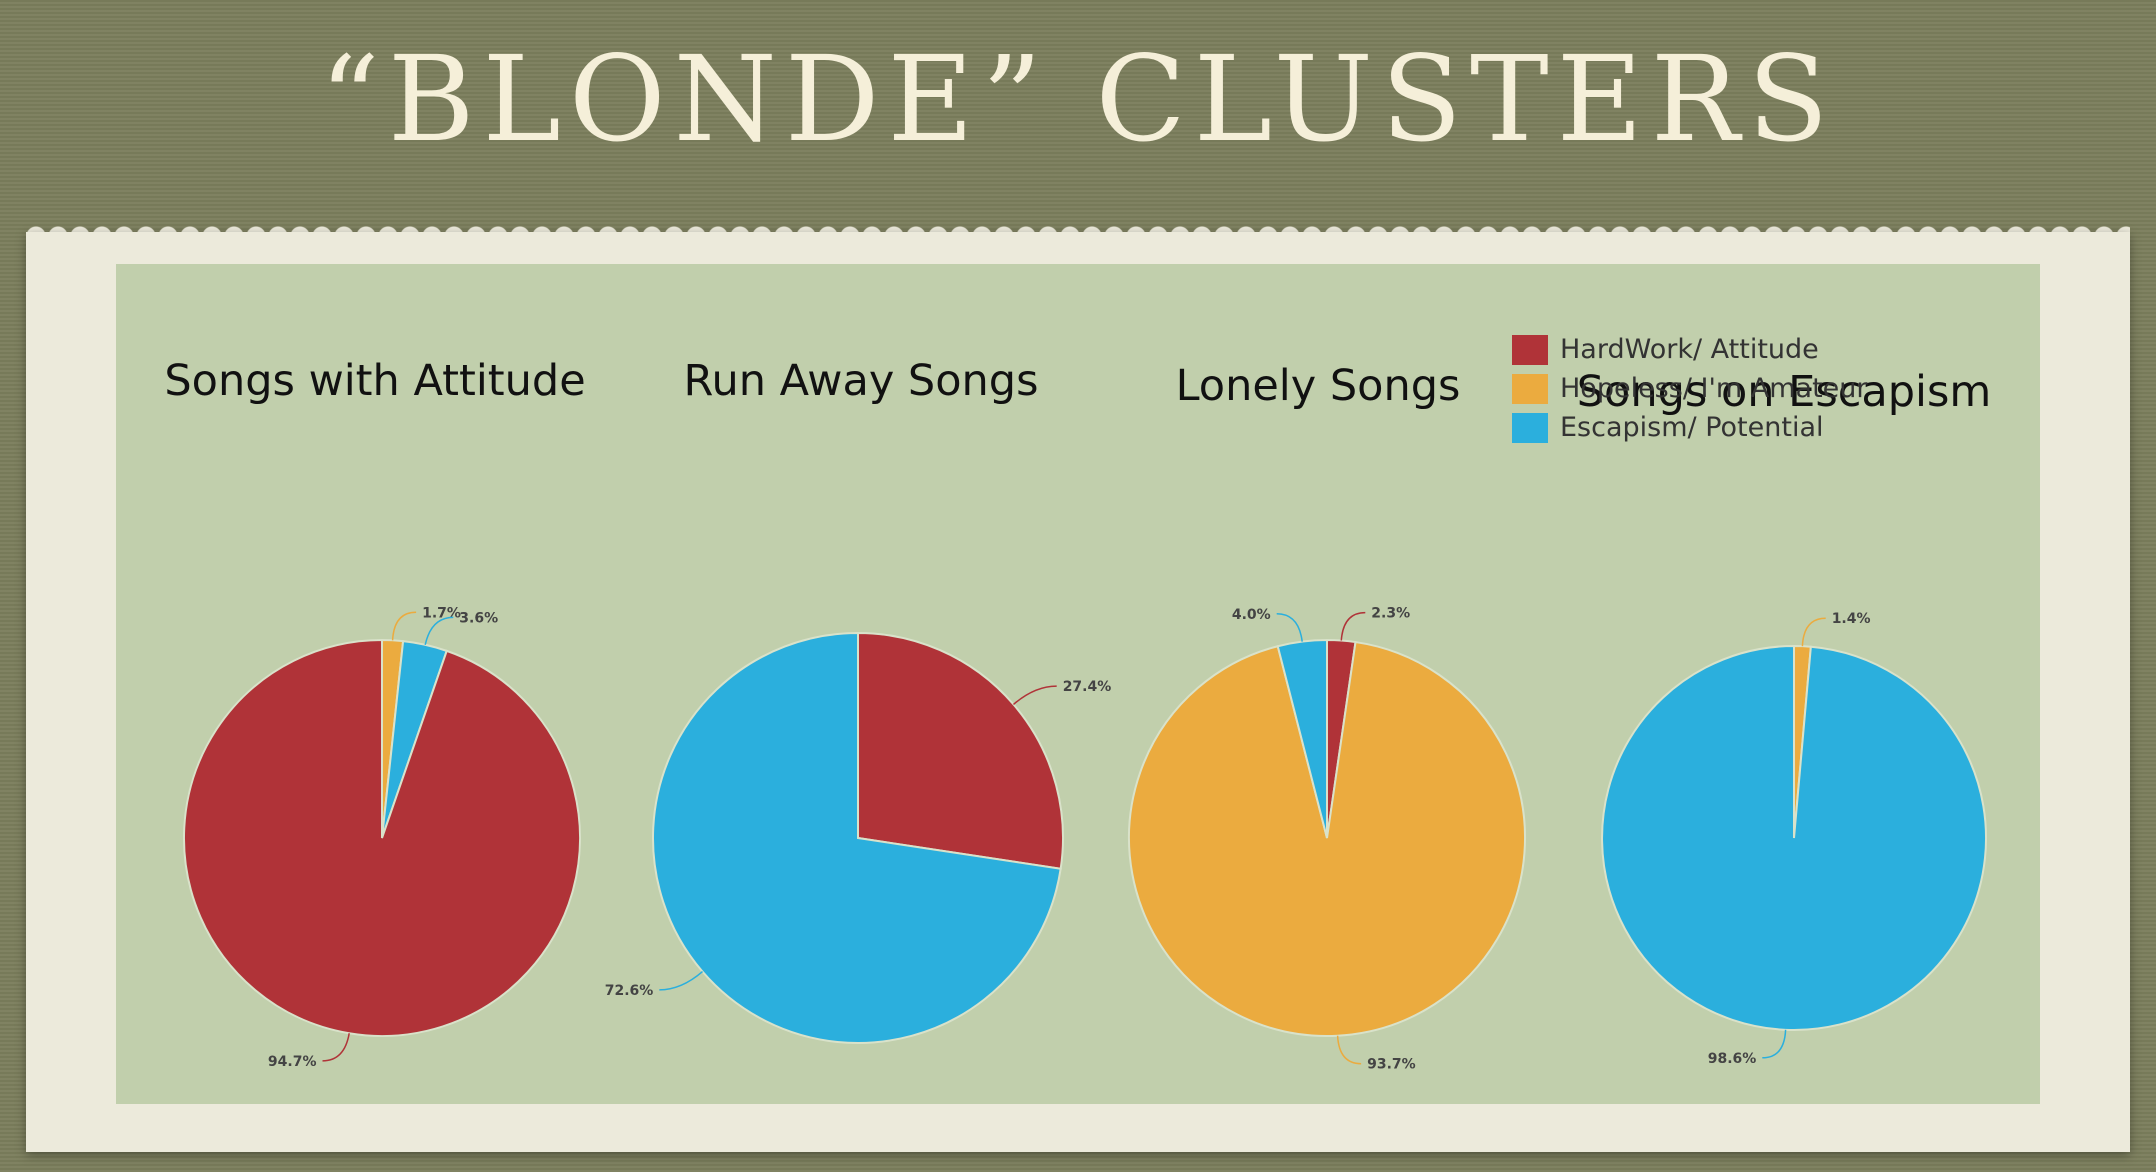  I want to click on slice-value-label: 93.7%, so click(1391, 1065).